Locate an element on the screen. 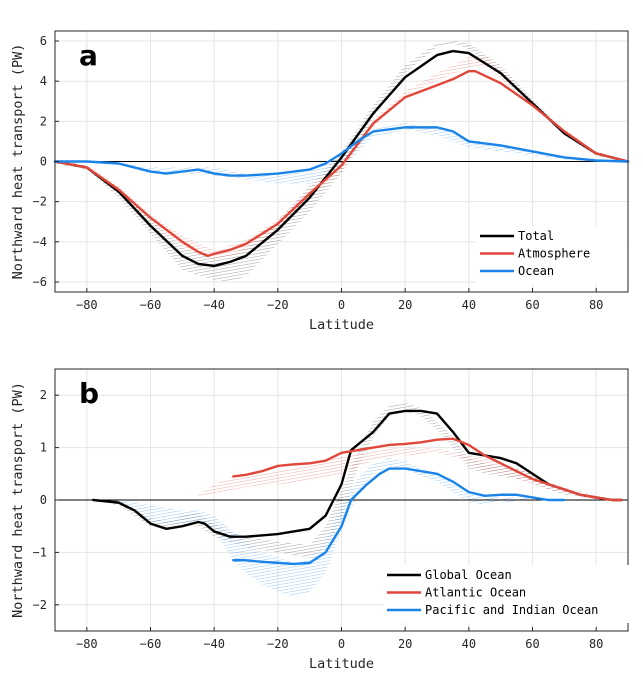 This screenshot has height=679, width=643. panel-label: b is located at coordinates (89, 393).